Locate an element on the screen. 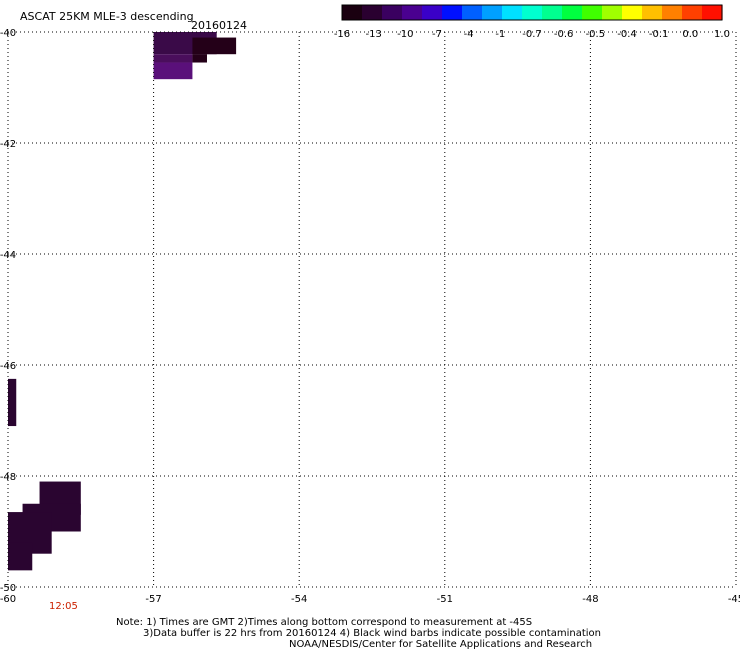 This screenshot has width=740, height=650. latitude-tick-label: -44 is located at coordinates (8, 255).